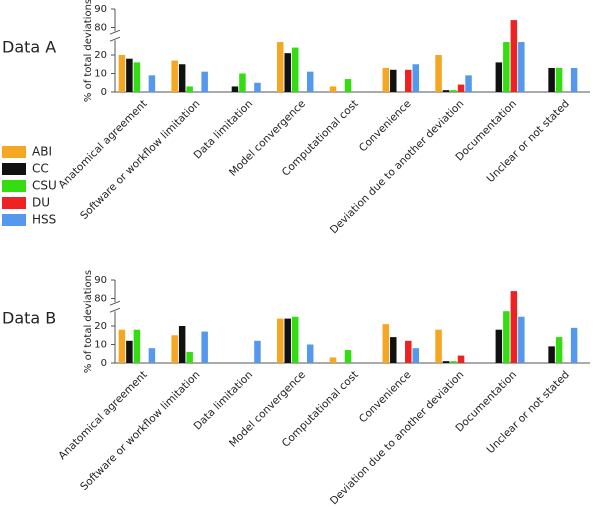 The width and height of the screenshot is (600, 509). Describe the element at coordinates (104, 363) in the screenshot. I see `y-tick-label: 0` at that location.